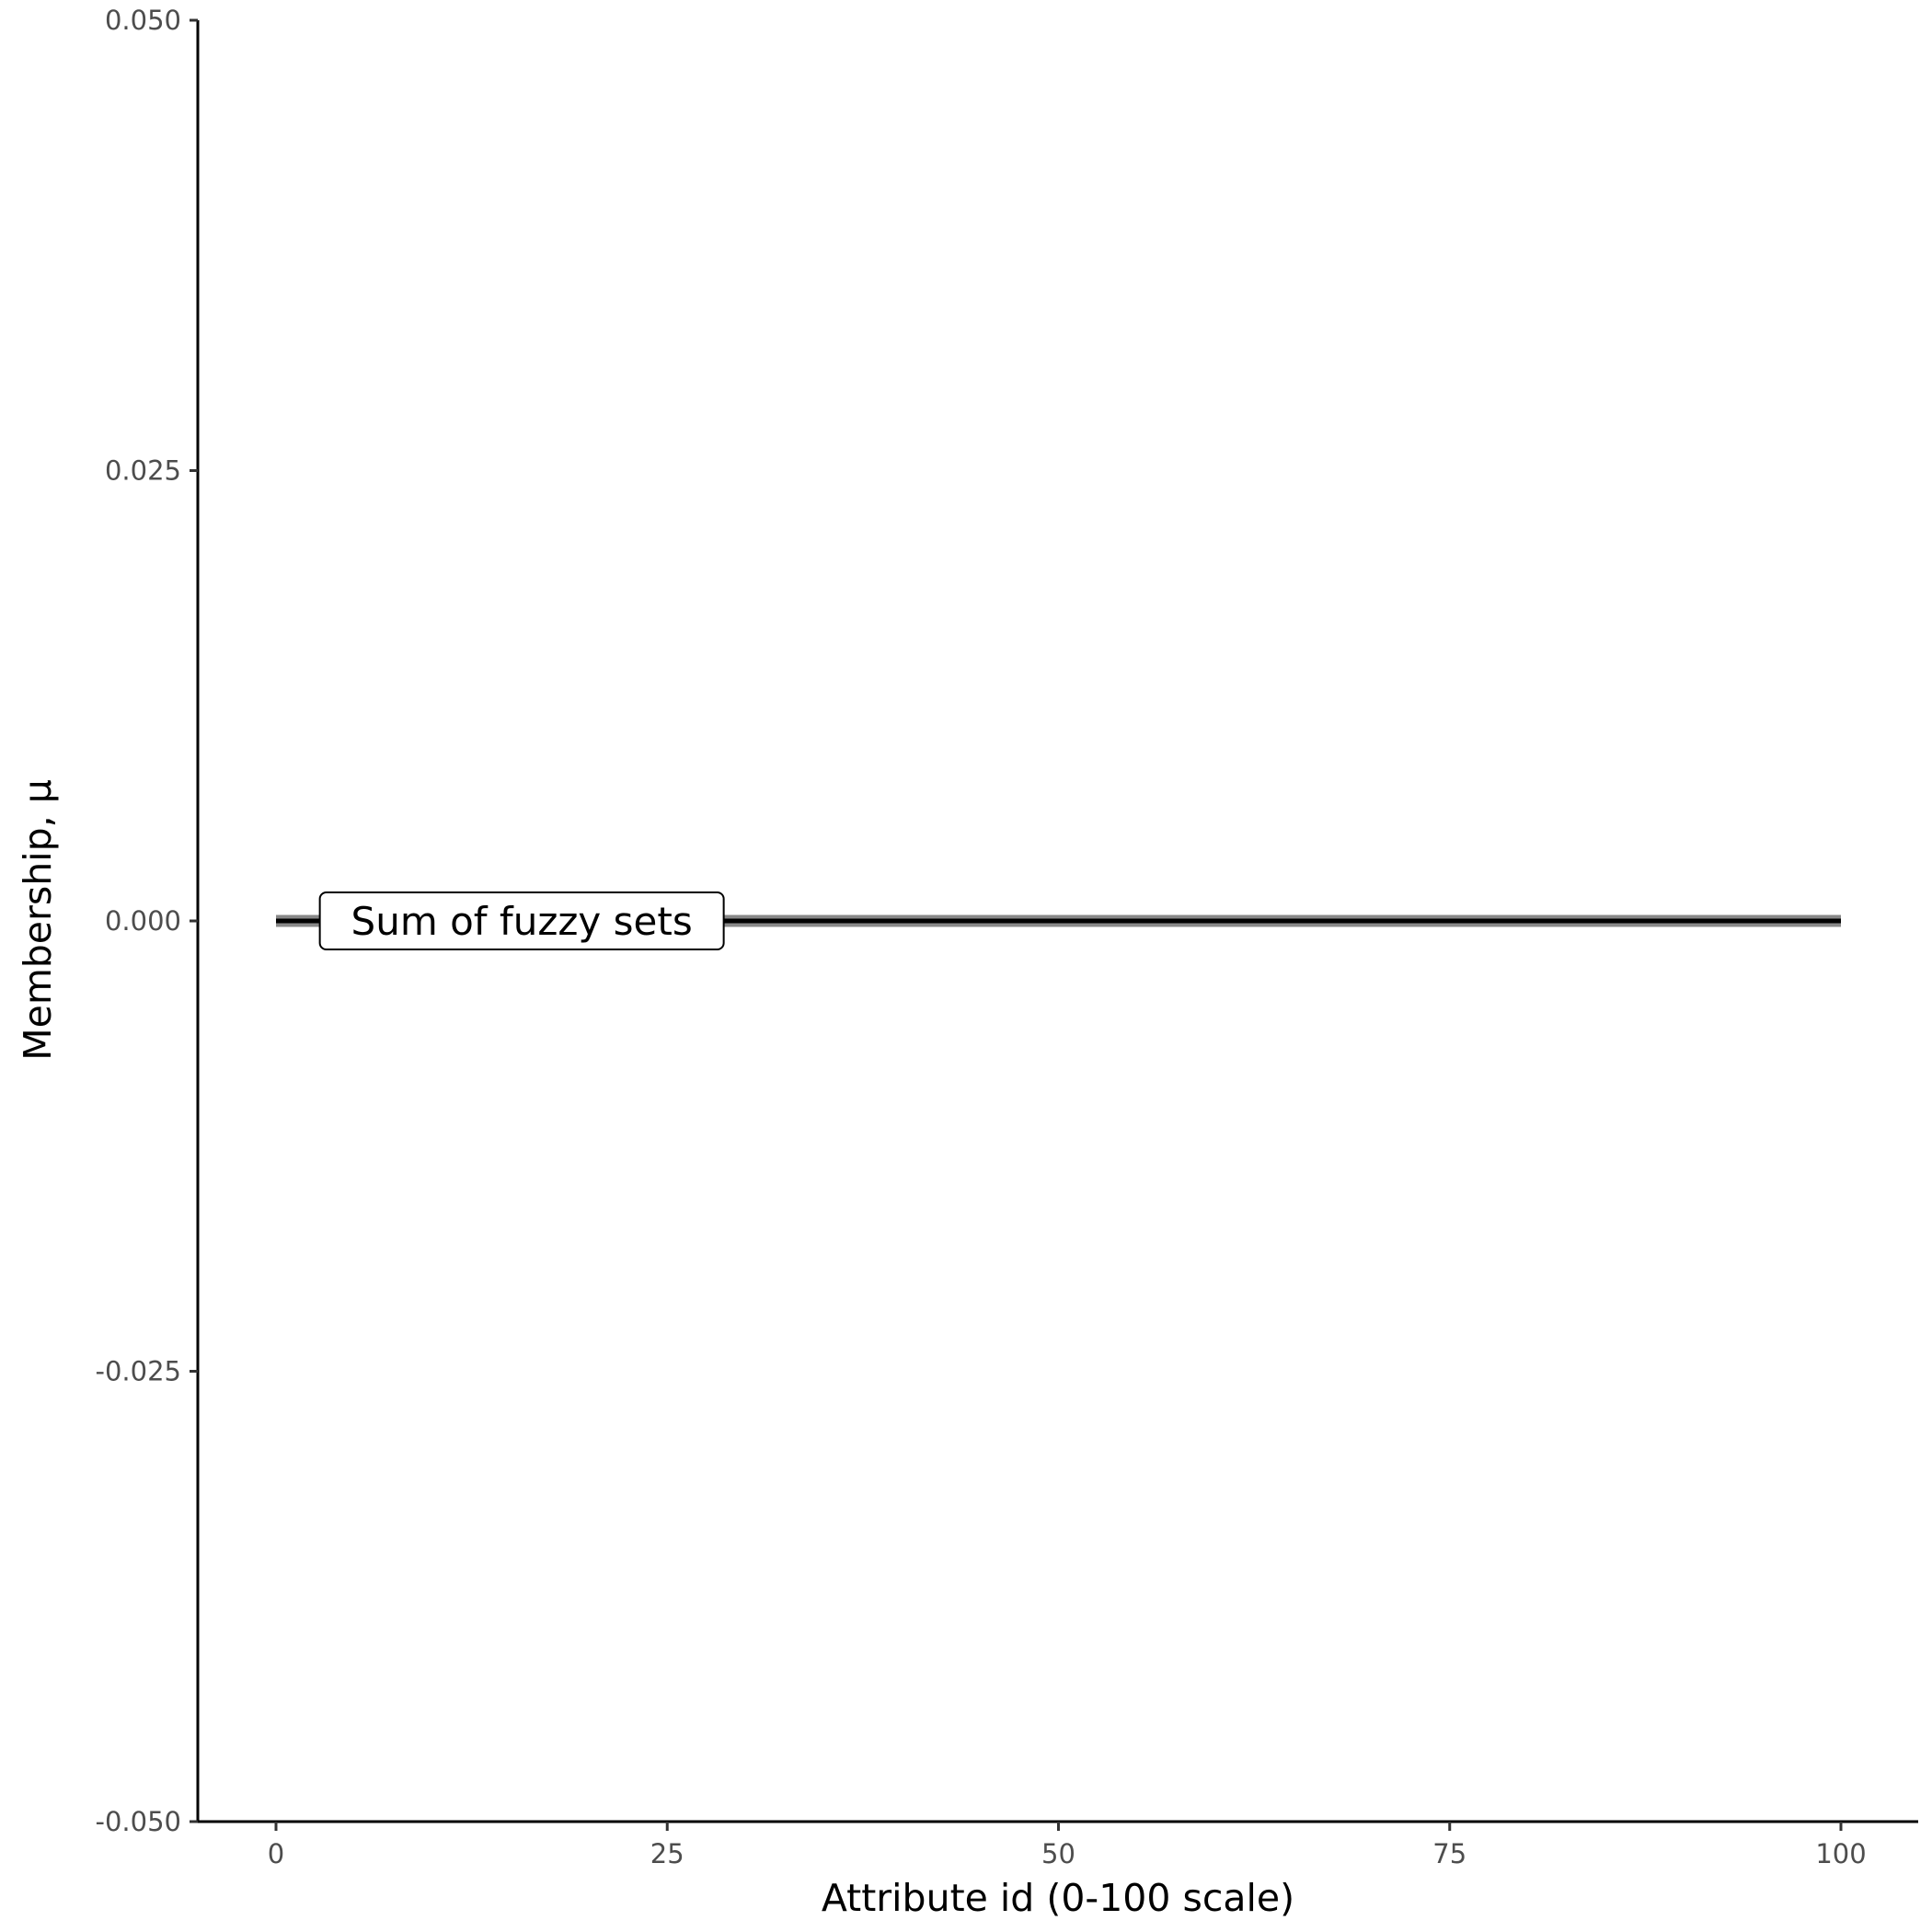 This screenshot has width=1932, height=1932. Describe the element at coordinates (143, 921) in the screenshot. I see `y-tick-label: 0.000` at that location.